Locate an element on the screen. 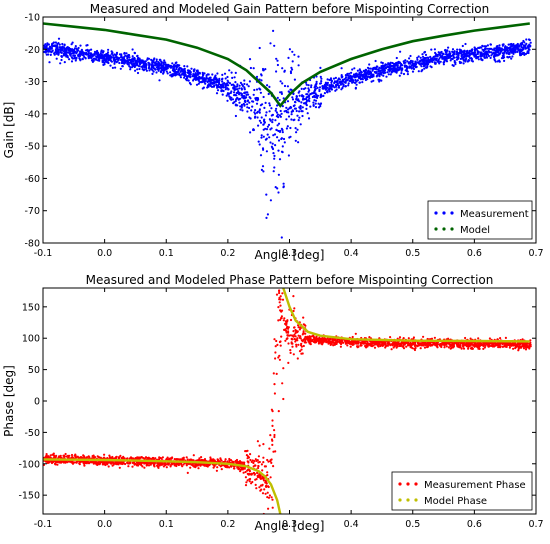 The image size is (550, 544). x-tick-label: 0.1 is located at coordinates (166, 253).